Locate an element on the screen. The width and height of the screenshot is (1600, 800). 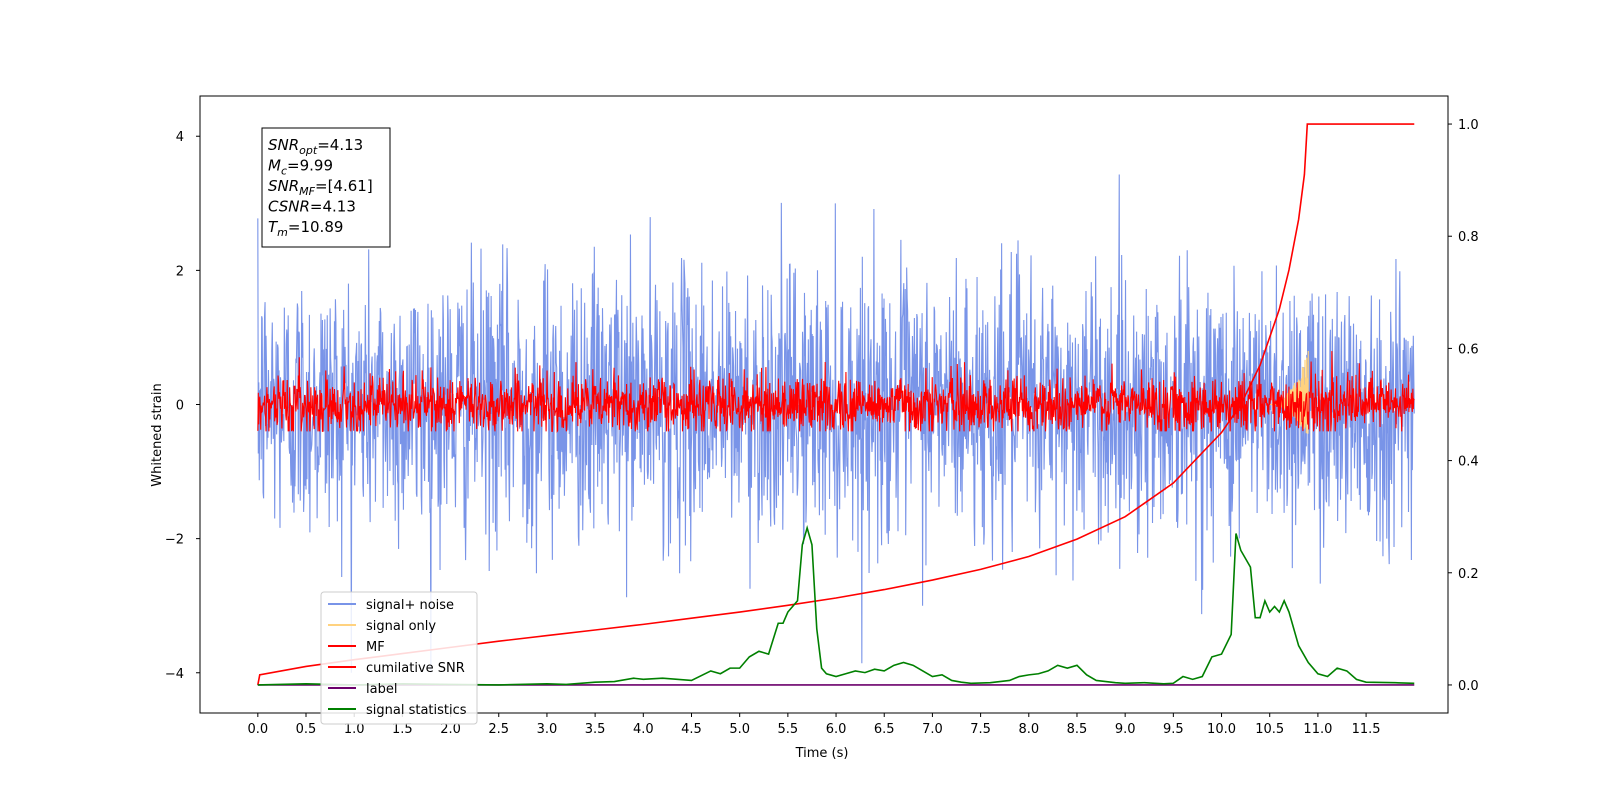
annotation-subscript: MF is located at coordinates (307, 191).